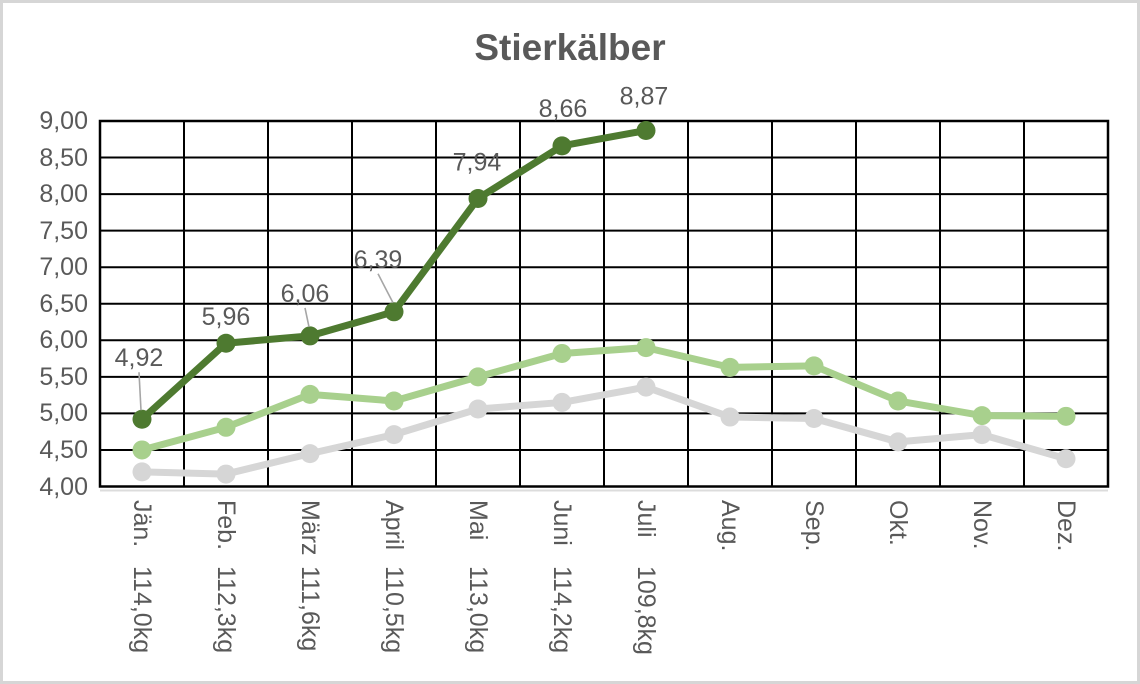 The width and height of the screenshot is (1140, 684). I want to click on weight-label: 111,6kg, so click(310, 609).